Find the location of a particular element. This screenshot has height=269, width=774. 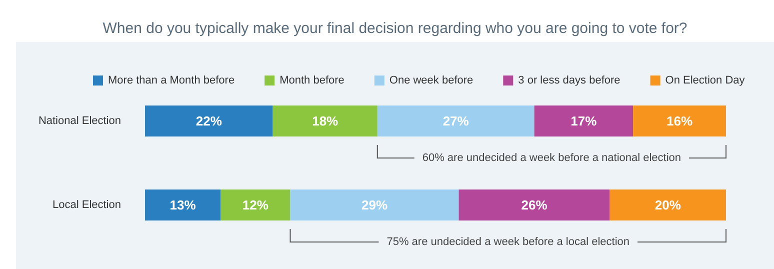

data-label: 22% is located at coordinates (209, 121).